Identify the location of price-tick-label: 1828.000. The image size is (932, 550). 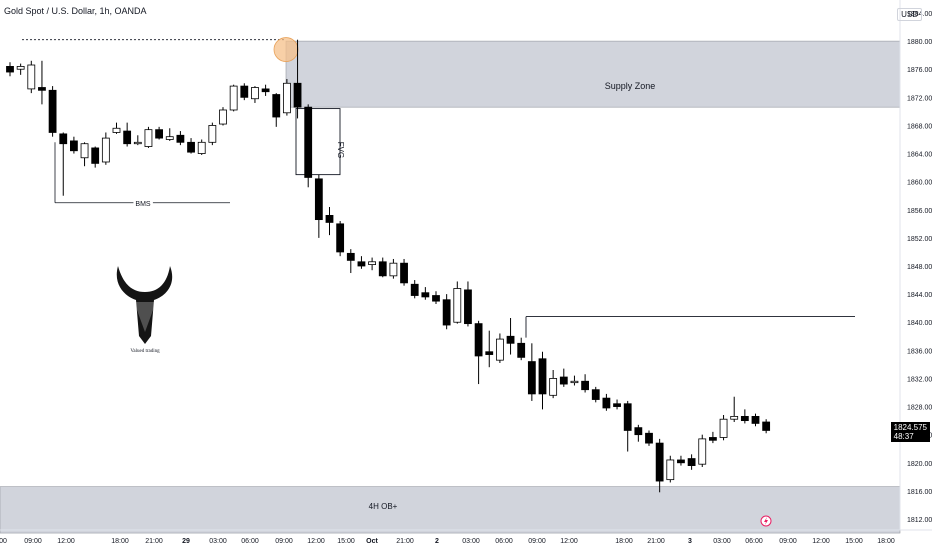
(919, 408).